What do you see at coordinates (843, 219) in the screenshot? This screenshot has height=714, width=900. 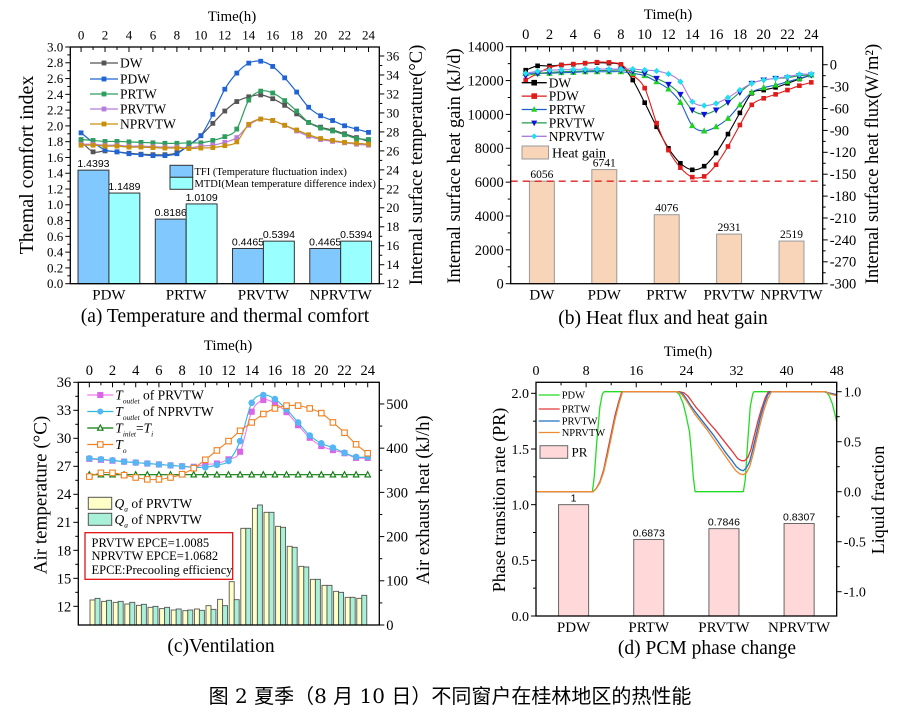 I see `right-axis-tick-label: -210` at bounding box center [843, 219].